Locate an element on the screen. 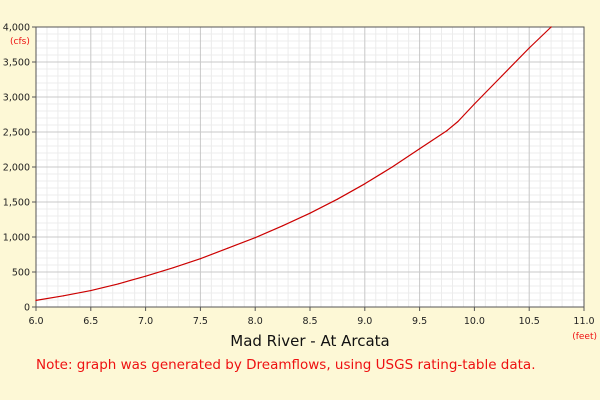 This screenshot has height=400, width=600. y-tick-label: 2,500 is located at coordinates (16, 133).